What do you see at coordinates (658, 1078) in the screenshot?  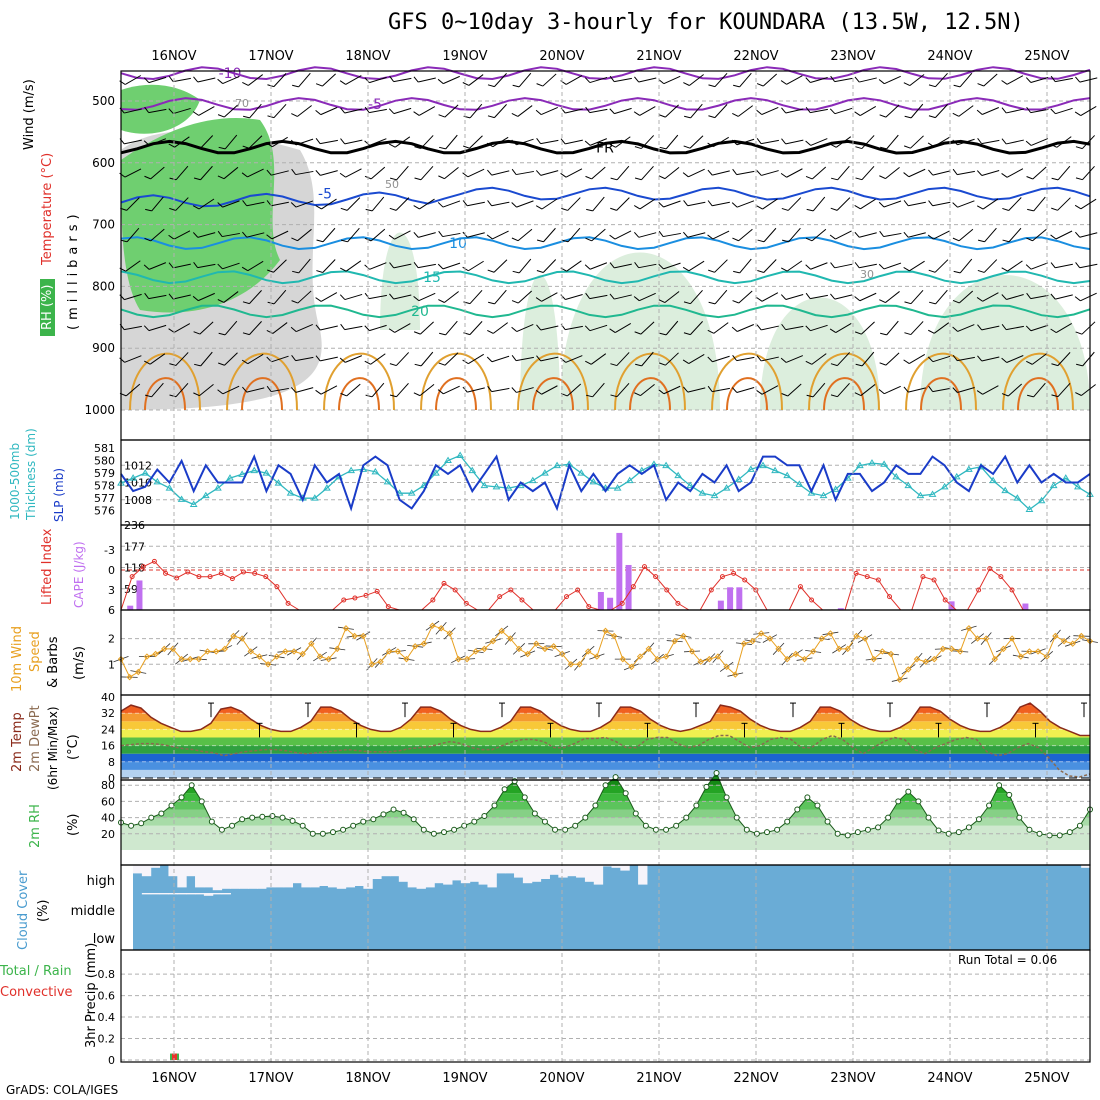 I see `x-tick-label-bottom: 21NOV` at bounding box center [658, 1078].